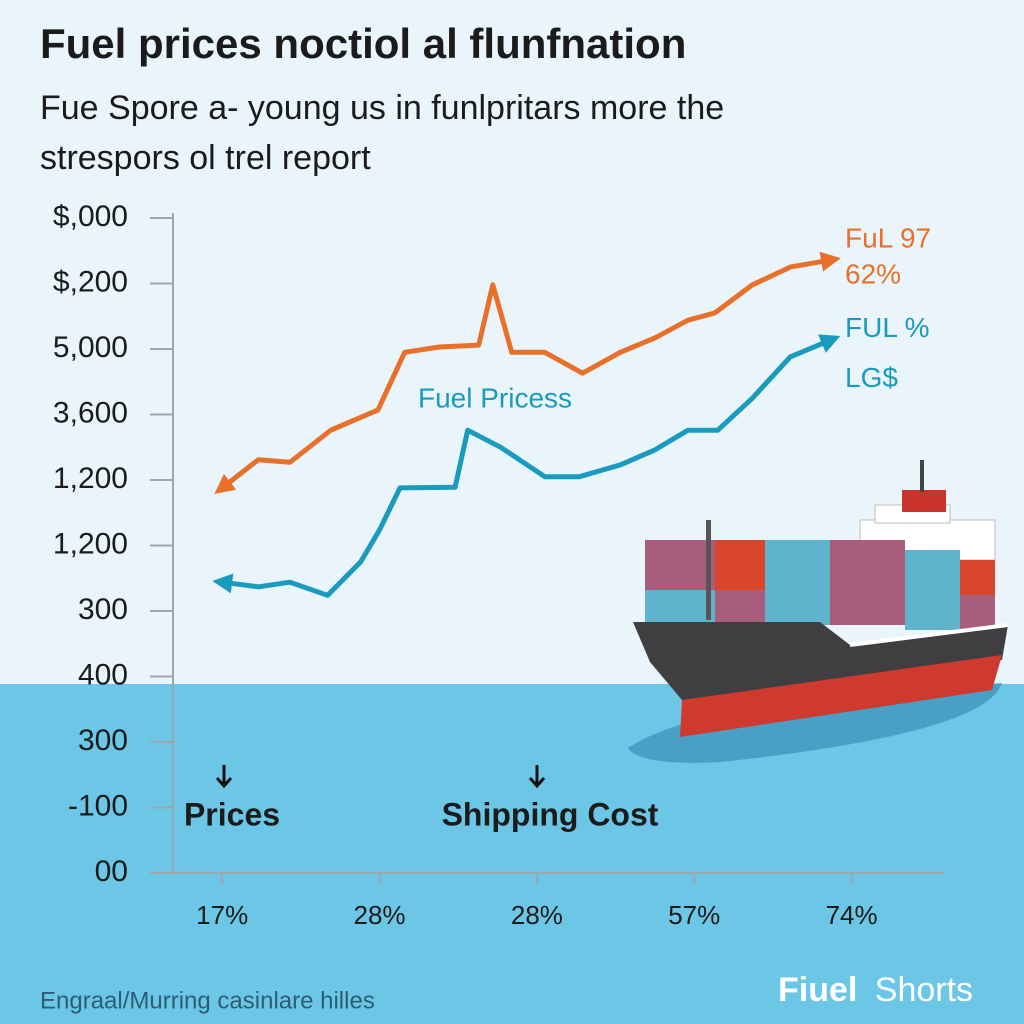  What do you see at coordinates (205, 158) in the screenshot?
I see `subtitle: strespors ol trel report` at bounding box center [205, 158].